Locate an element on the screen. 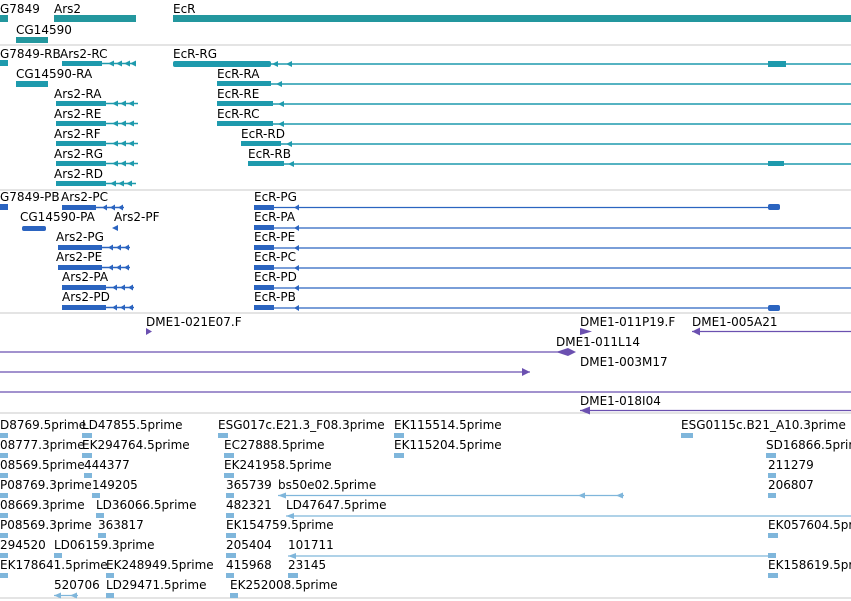 This screenshot has height=601, width=851. transcript-label: EcR-RD is located at coordinates (263, 134).